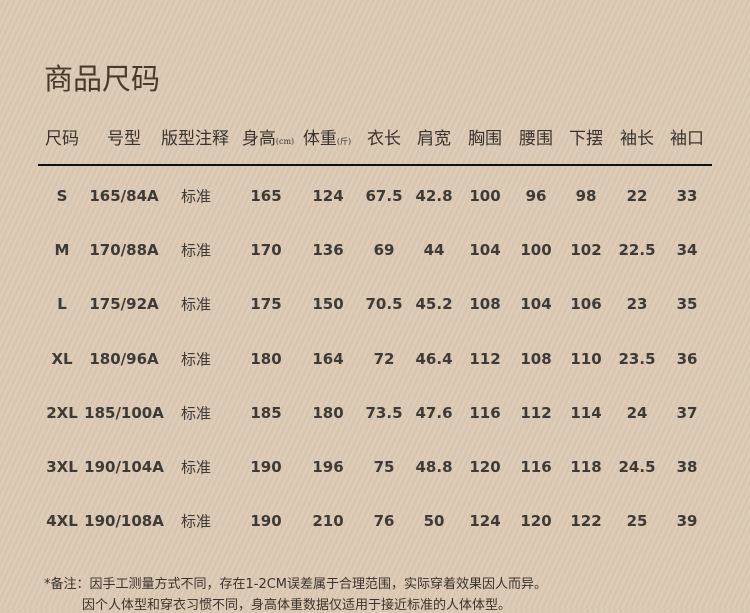 This screenshot has height=613, width=750. Describe the element at coordinates (536, 196) in the screenshot. I see `table-cell: 96` at that location.